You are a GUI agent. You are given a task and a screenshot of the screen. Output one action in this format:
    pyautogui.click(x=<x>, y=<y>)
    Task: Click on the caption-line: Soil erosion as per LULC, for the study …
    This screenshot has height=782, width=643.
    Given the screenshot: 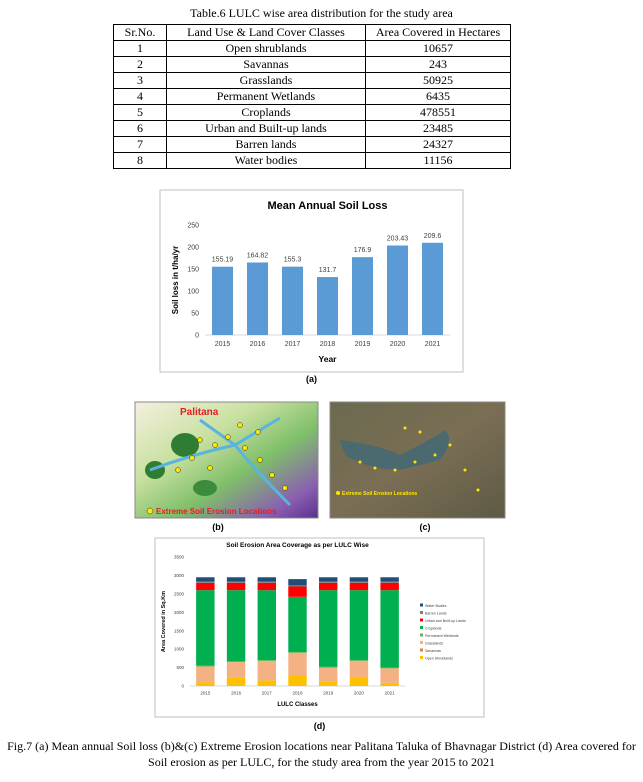 What is the action you would take?
    pyautogui.click(x=321, y=762)
    